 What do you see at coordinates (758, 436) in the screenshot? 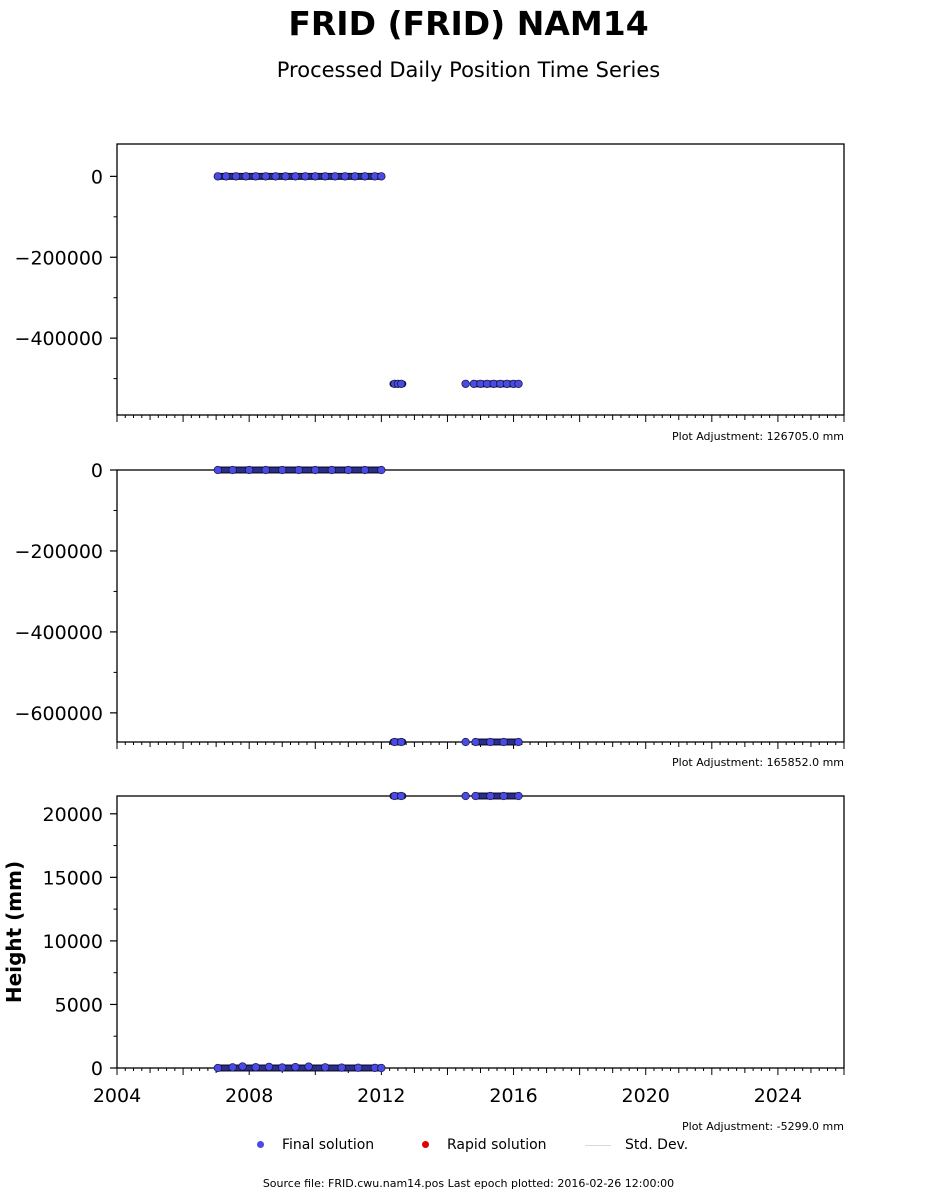
I see `panel-1-plot-adjustment: Plot Adjustment: 126705.0 mm` at bounding box center [758, 436].